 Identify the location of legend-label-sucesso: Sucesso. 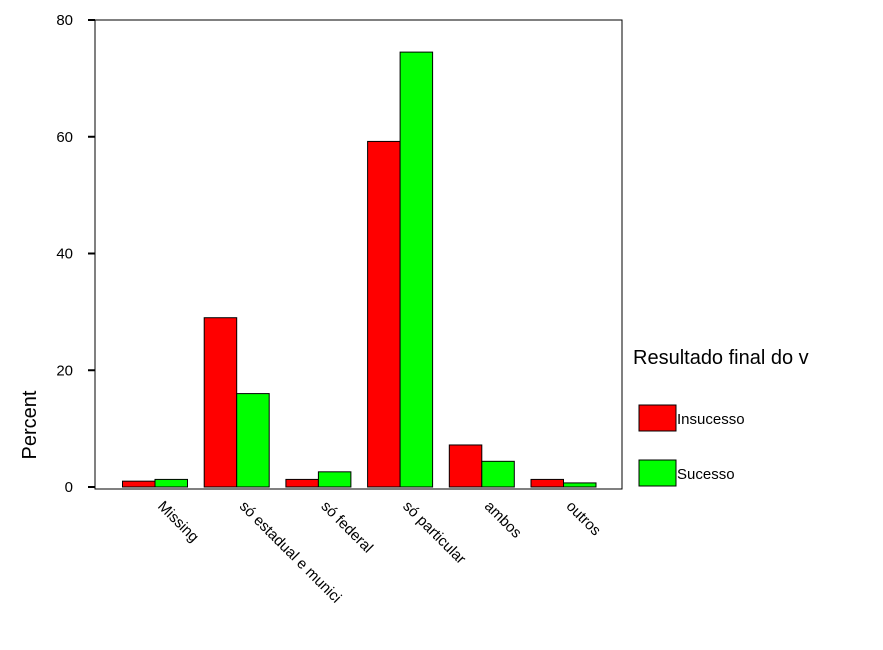
(706, 474).